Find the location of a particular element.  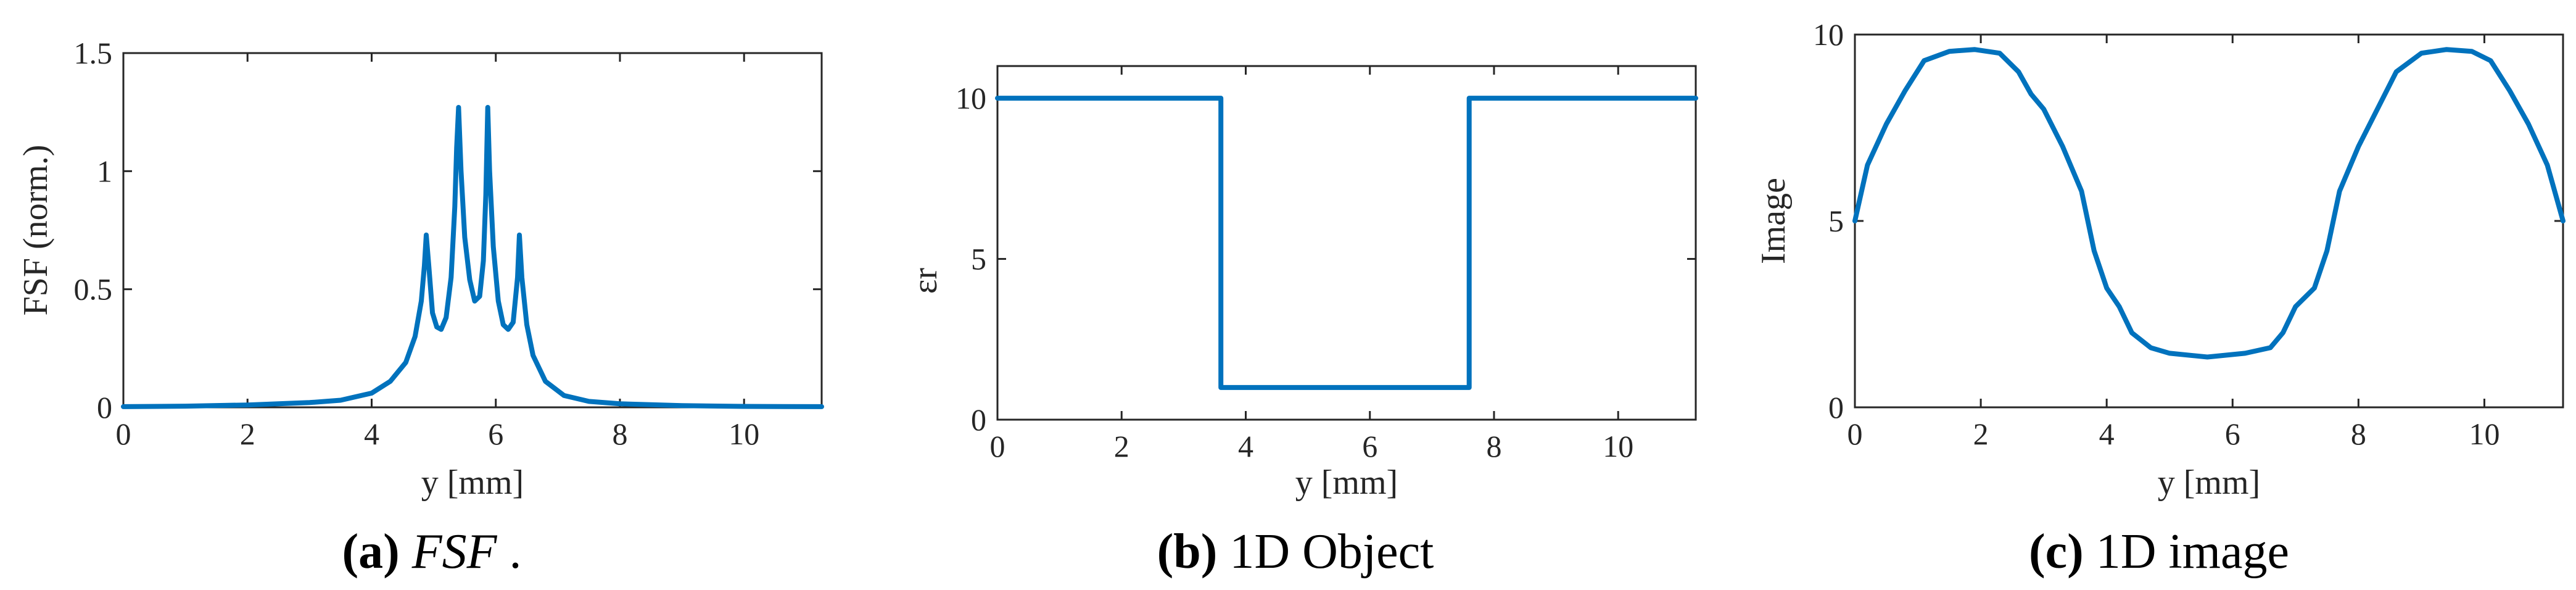

caption-suffix: . is located at coordinates (516, 552).